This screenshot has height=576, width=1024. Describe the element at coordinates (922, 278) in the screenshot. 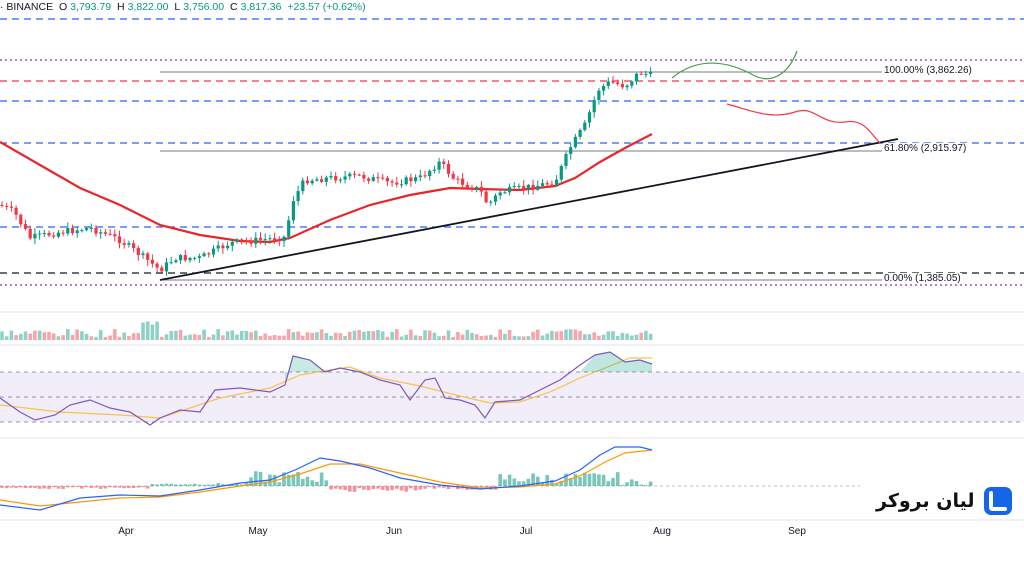

I see `fib-level-0-label: 0.00% (1,385.05)` at that location.